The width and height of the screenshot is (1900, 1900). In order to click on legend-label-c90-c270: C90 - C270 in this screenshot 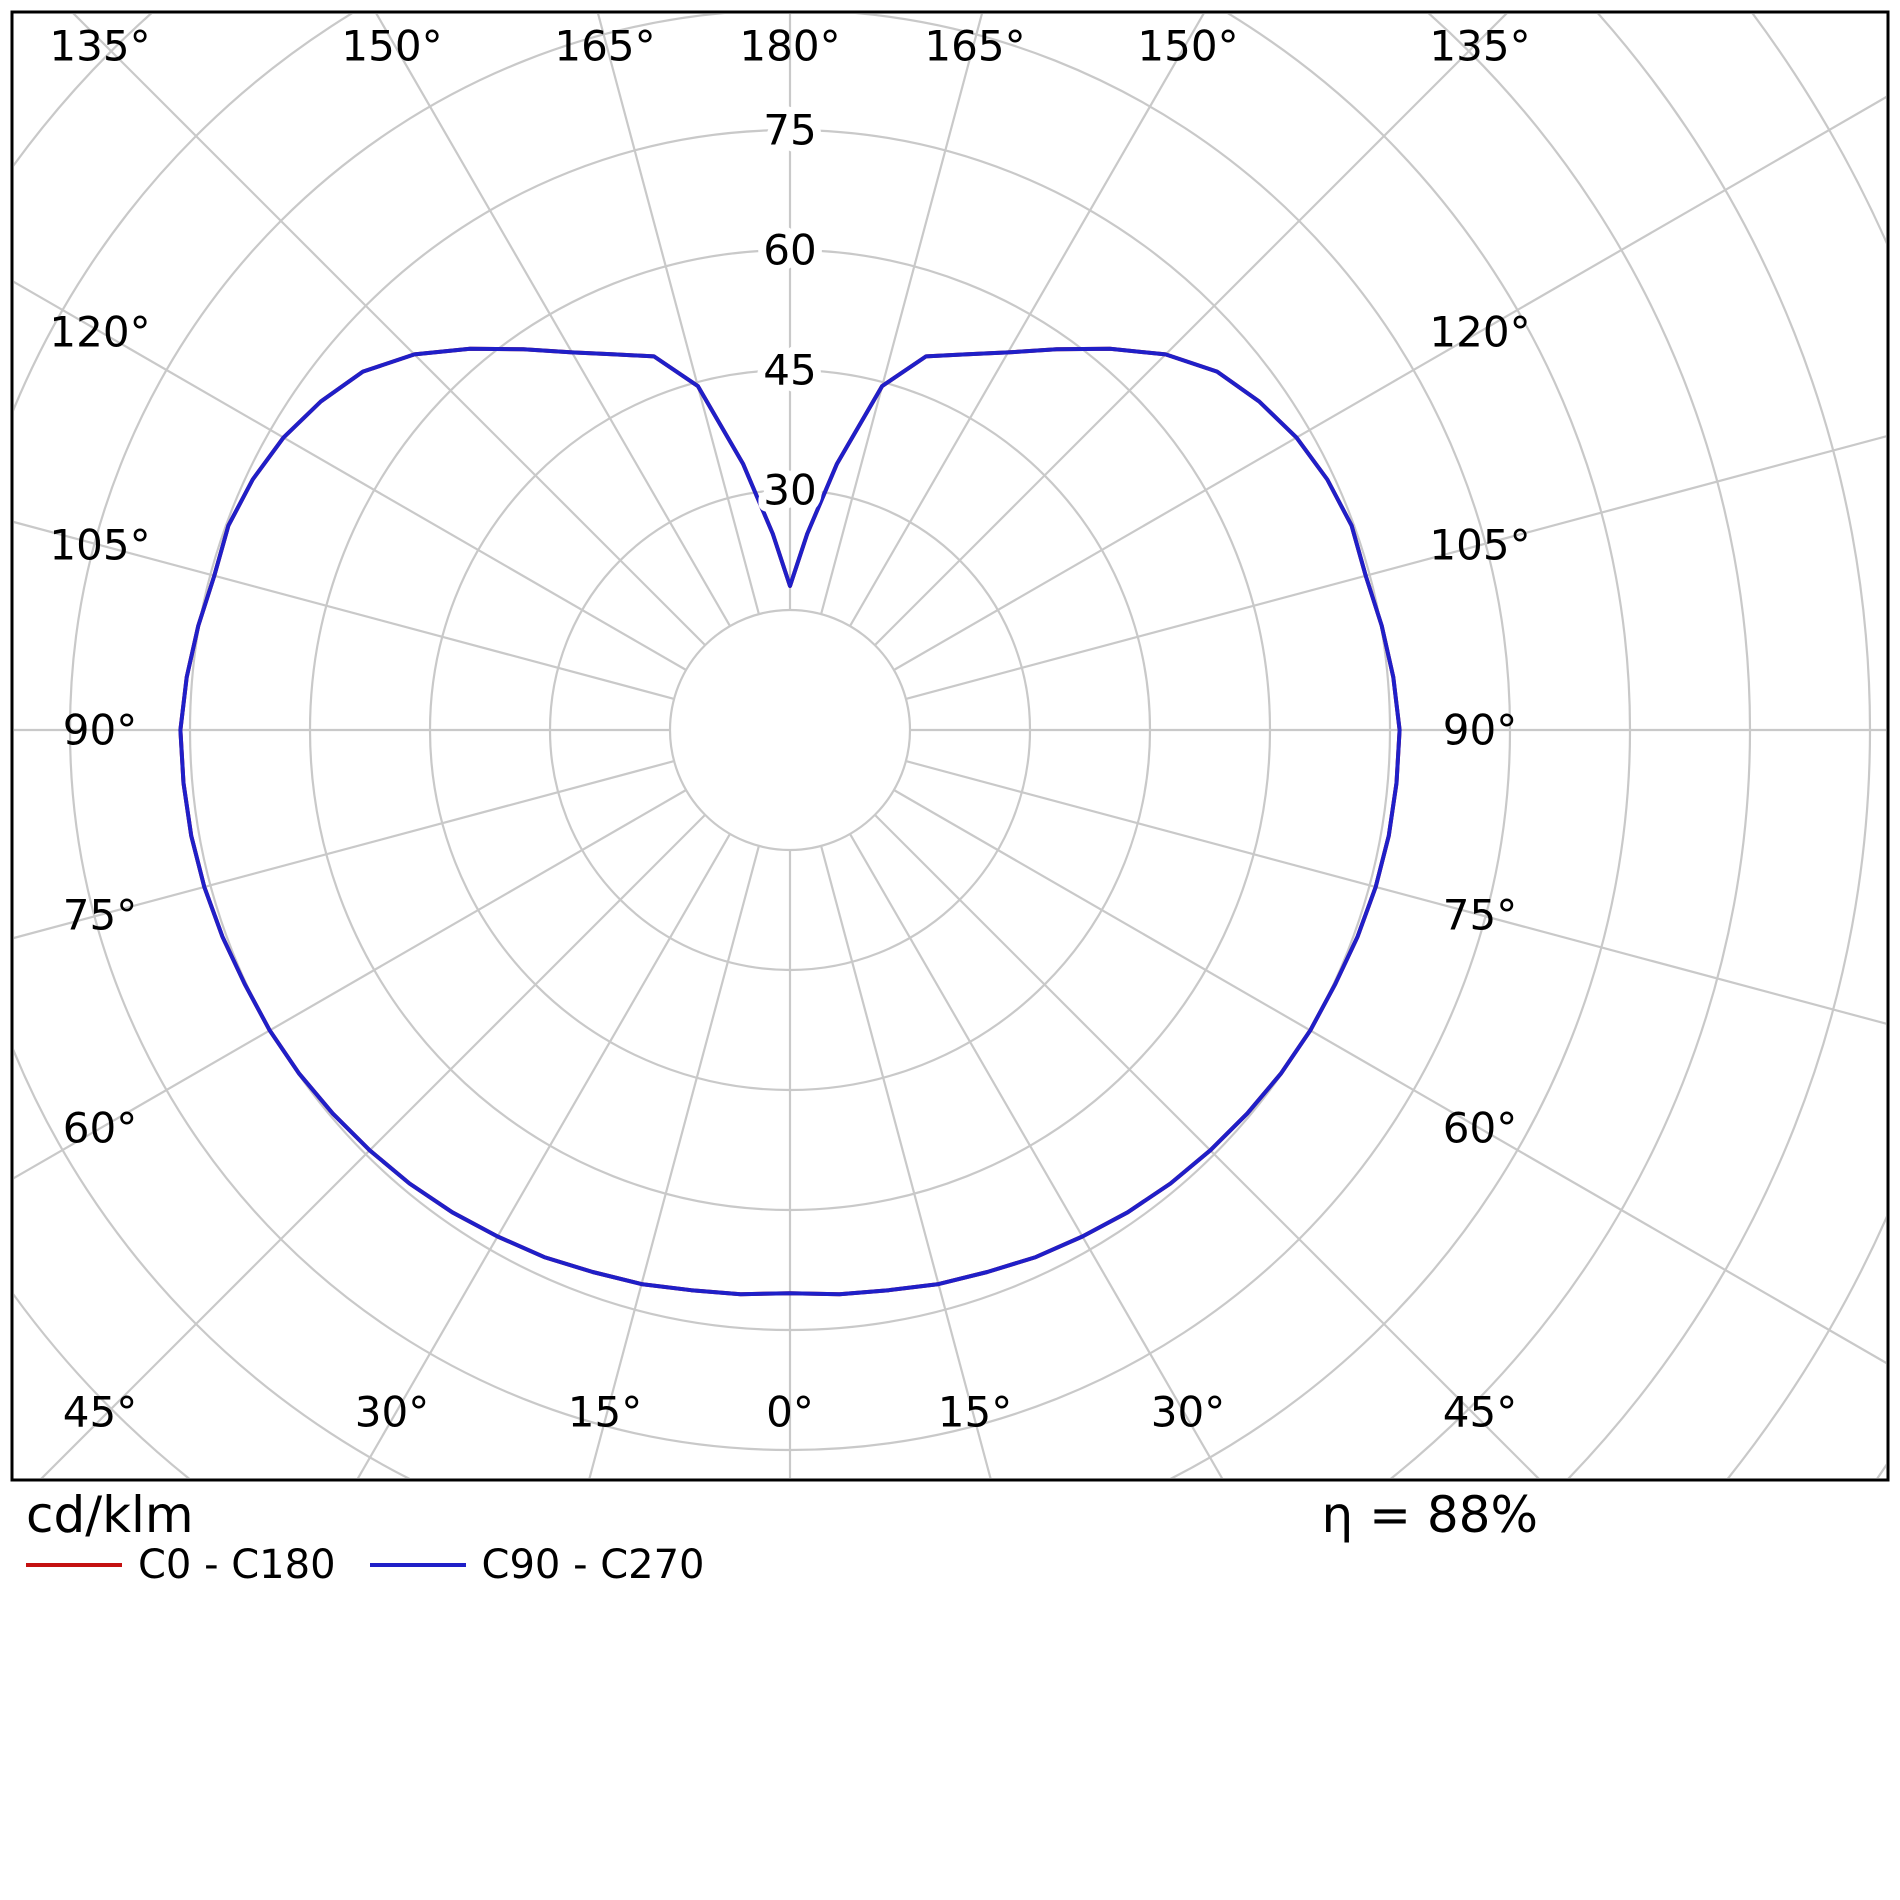, I will do `click(593, 1565)`.